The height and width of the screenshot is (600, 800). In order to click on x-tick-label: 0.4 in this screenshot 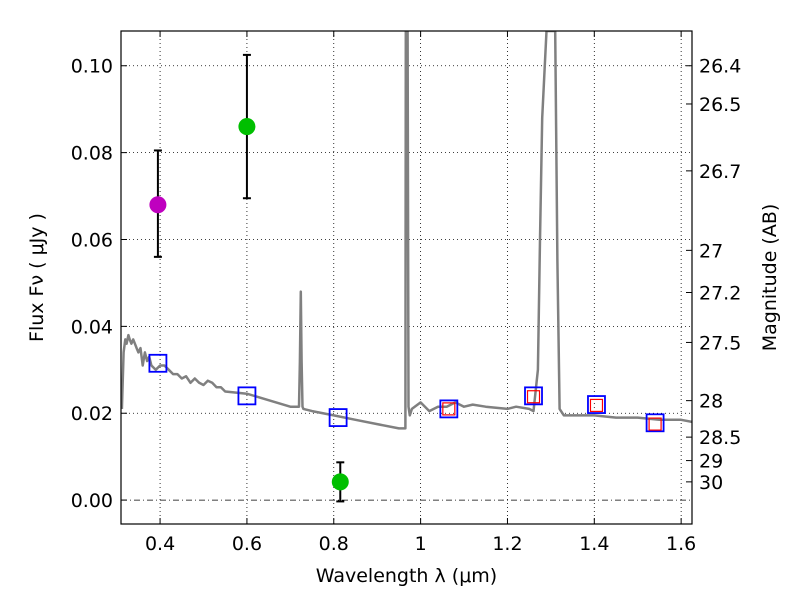, I will do `click(160, 544)`.